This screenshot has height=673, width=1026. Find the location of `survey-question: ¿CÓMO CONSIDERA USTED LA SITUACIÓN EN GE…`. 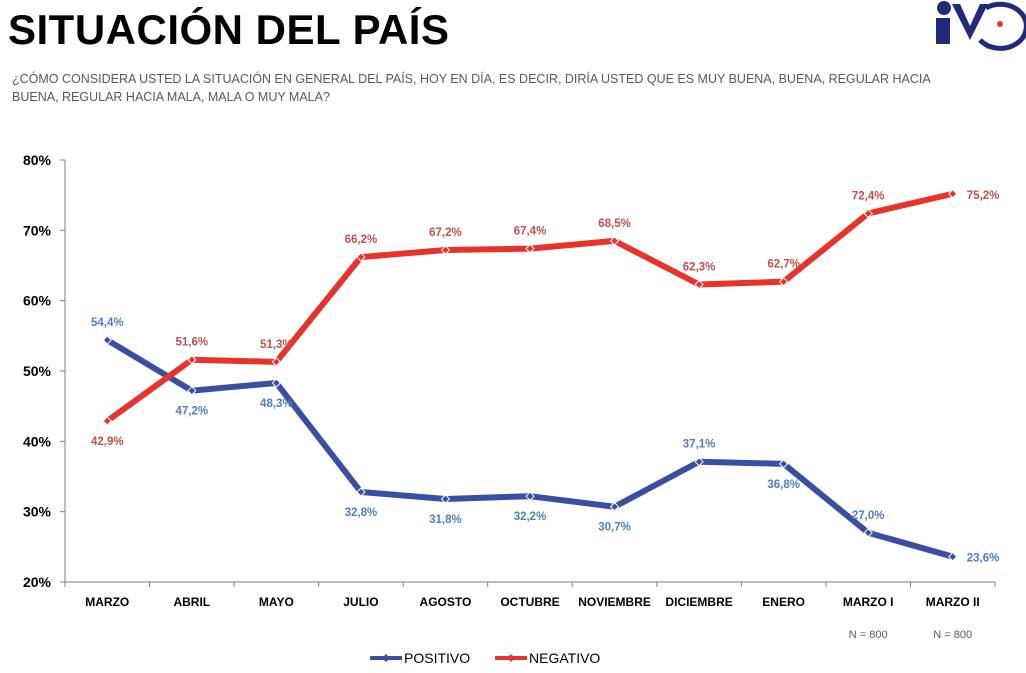

survey-question: ¿CÓMO CONSIDERA USTED LA SITUACIÓN EN GE… is located at coordinates (471, 88).